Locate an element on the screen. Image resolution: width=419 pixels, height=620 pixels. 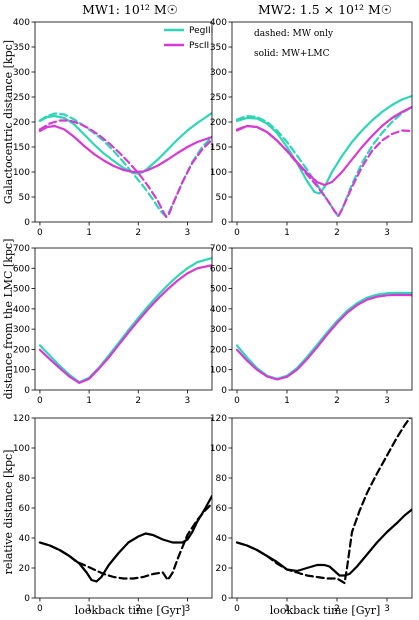
y-tick-label: 500 is located at coordinates (218, 290).